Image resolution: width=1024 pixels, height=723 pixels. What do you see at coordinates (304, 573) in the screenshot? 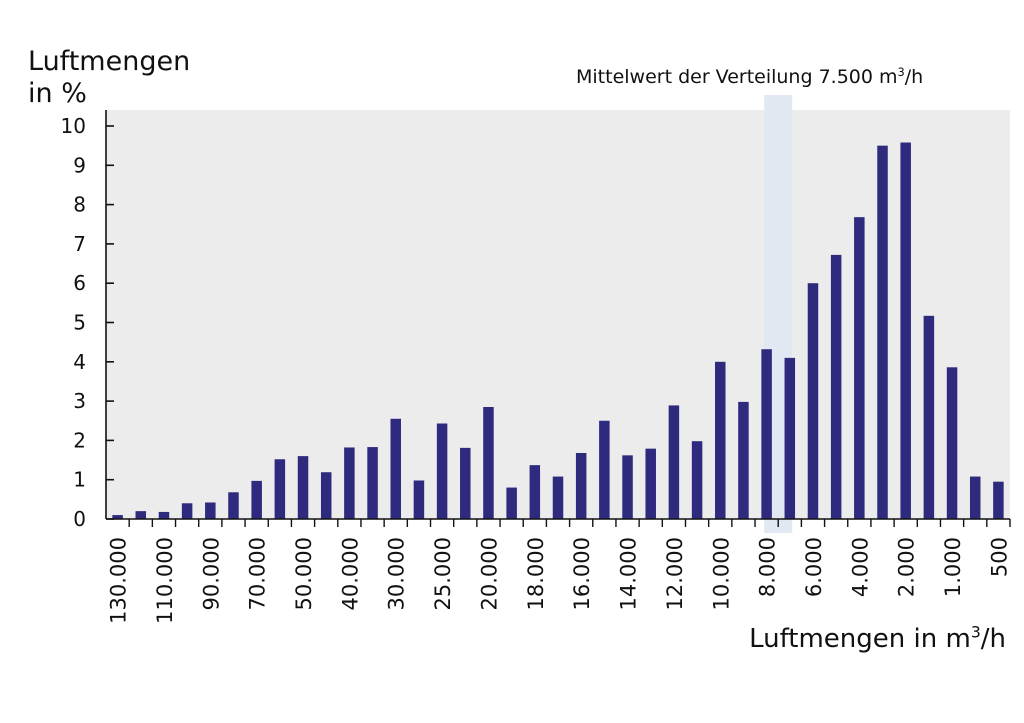
I see `x-tick-label: 50.000` at bounding box center [304, 573].